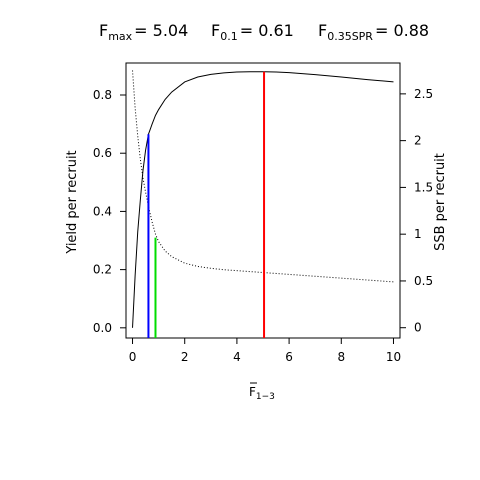 This screenshot has height=480, width=480. I want to click on title-part-0-base: F, so click(103, 30).